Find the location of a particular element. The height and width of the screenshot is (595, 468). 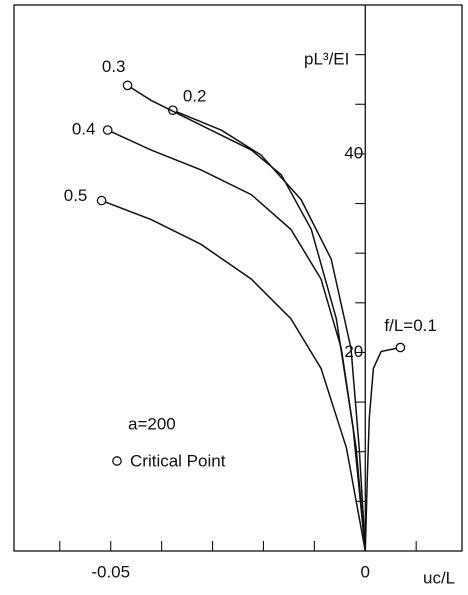

series-label: 0.4 is located at coordinates (84, 129).